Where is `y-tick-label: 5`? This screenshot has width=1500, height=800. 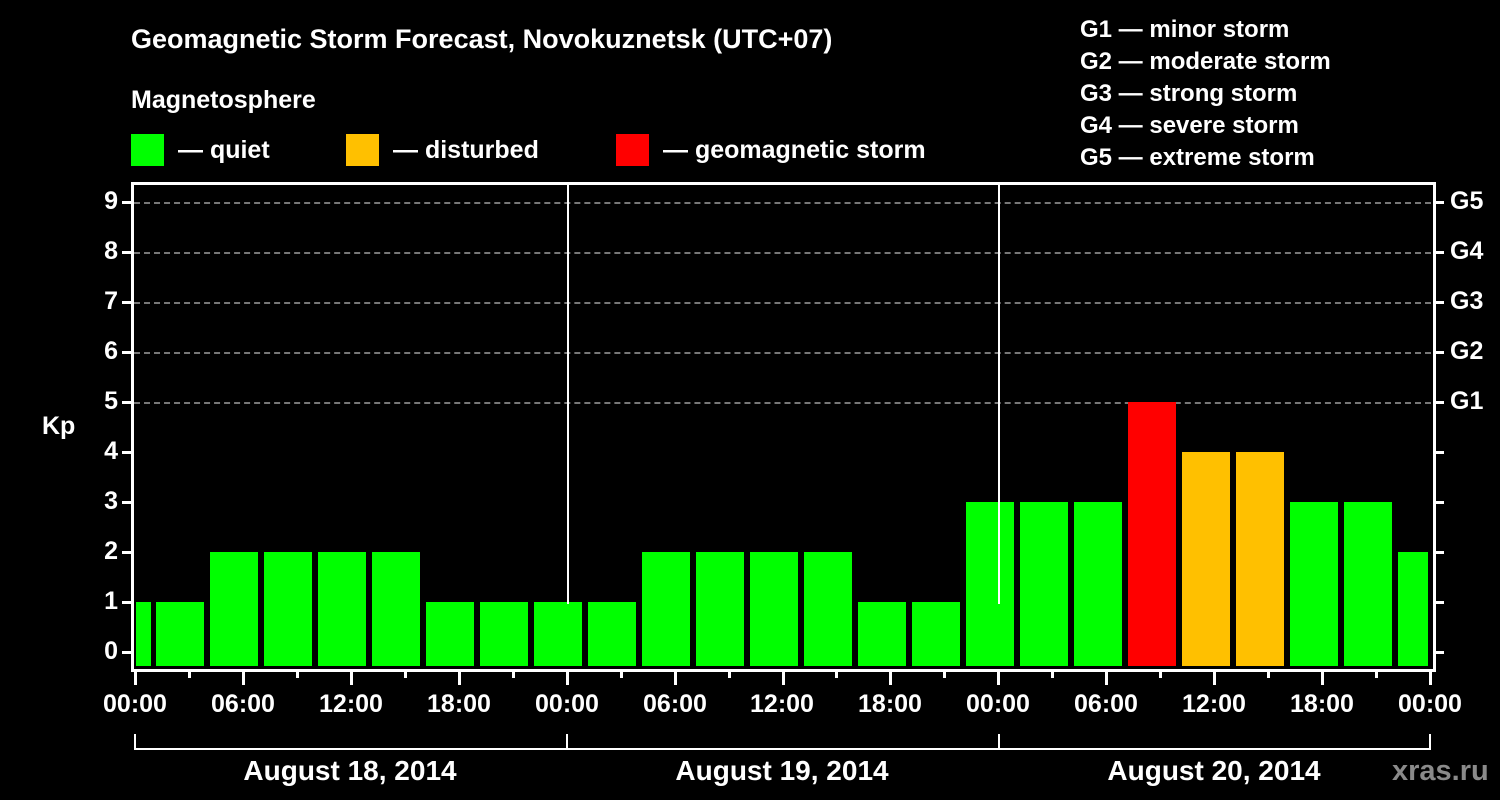 y-tick-label: 5 is located at coordinates (111, 401).